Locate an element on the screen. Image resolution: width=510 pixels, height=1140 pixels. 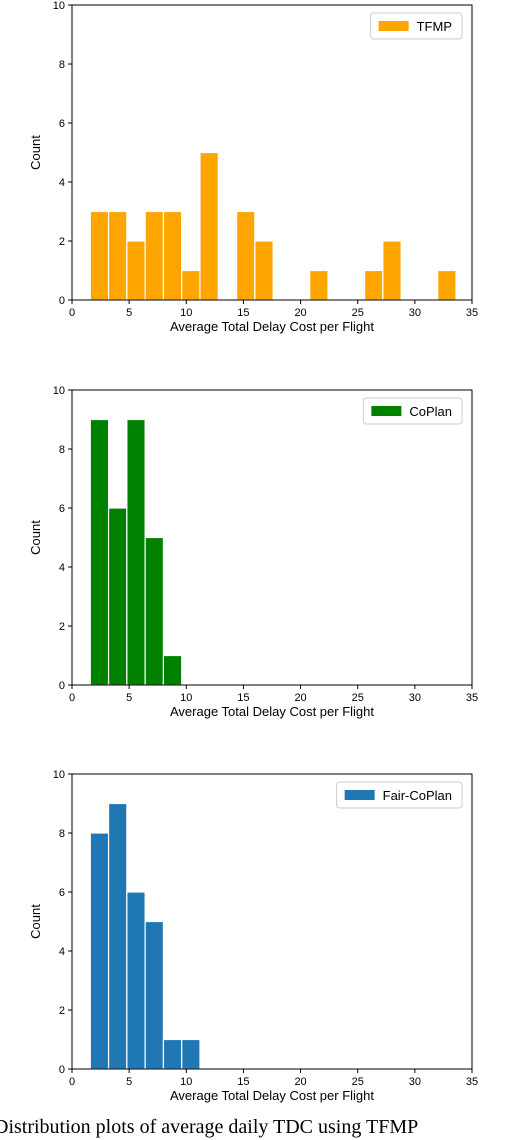
legend: TFMP is located at coordinates (416, 26).